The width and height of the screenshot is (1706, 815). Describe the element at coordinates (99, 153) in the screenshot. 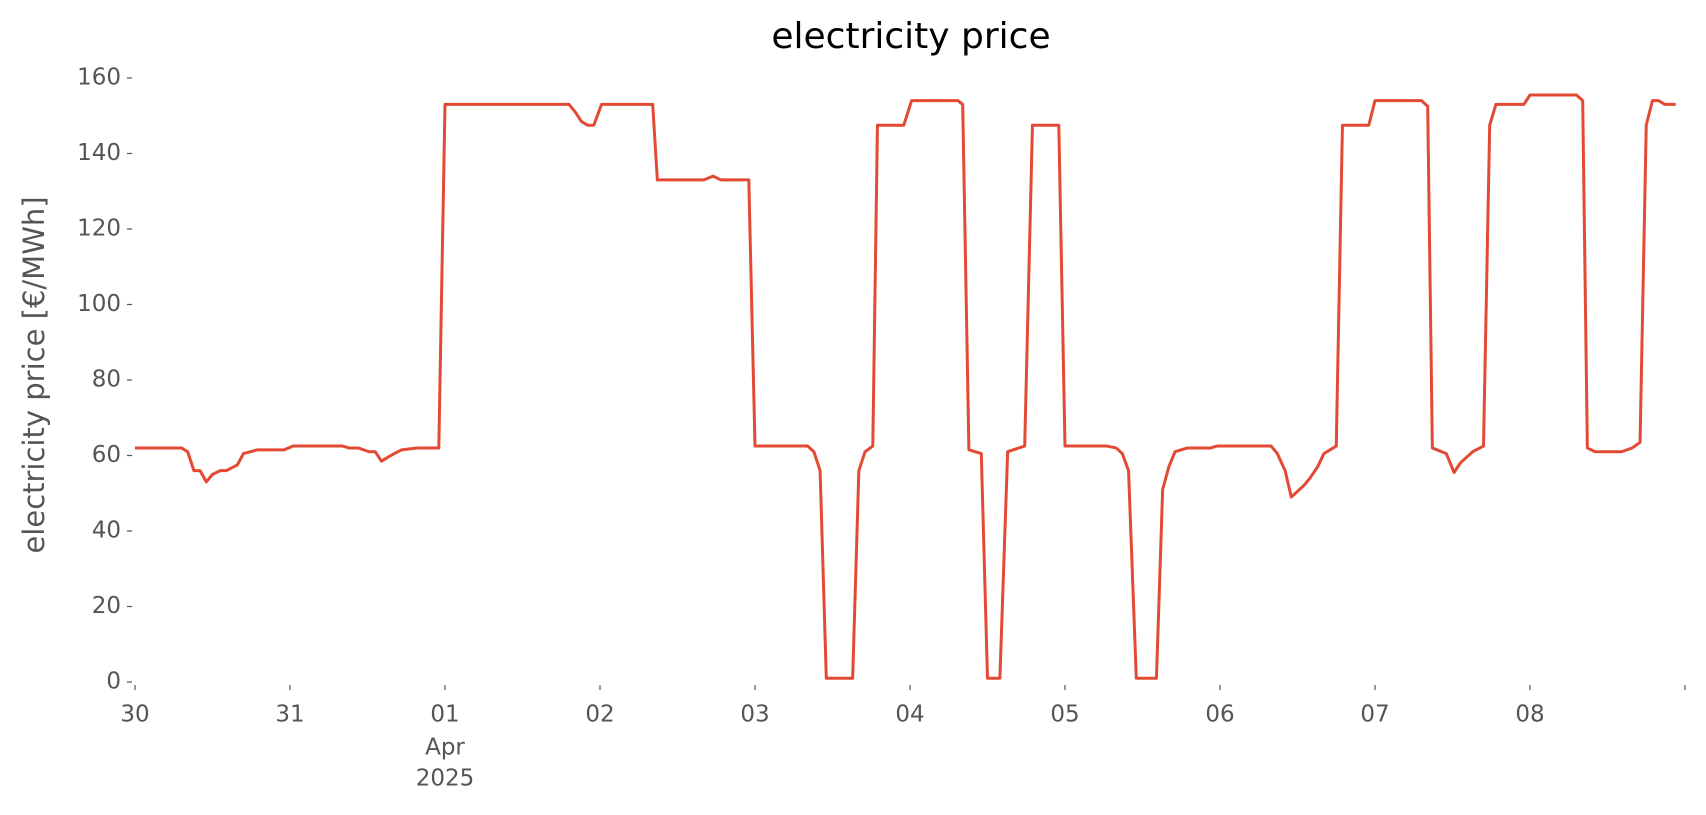

I see `y-tick-label: 140` at that location.